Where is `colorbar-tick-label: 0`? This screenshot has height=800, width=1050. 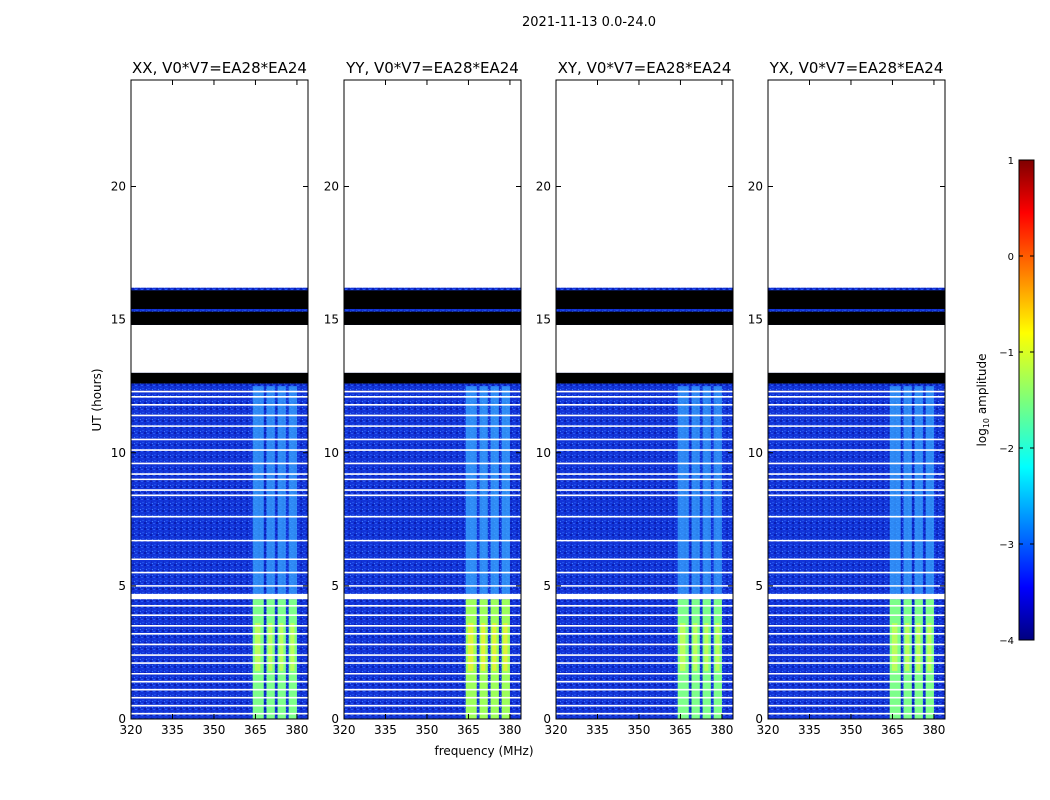 colorbar-tick-label: 0 is located at coordinates (1011, 257).